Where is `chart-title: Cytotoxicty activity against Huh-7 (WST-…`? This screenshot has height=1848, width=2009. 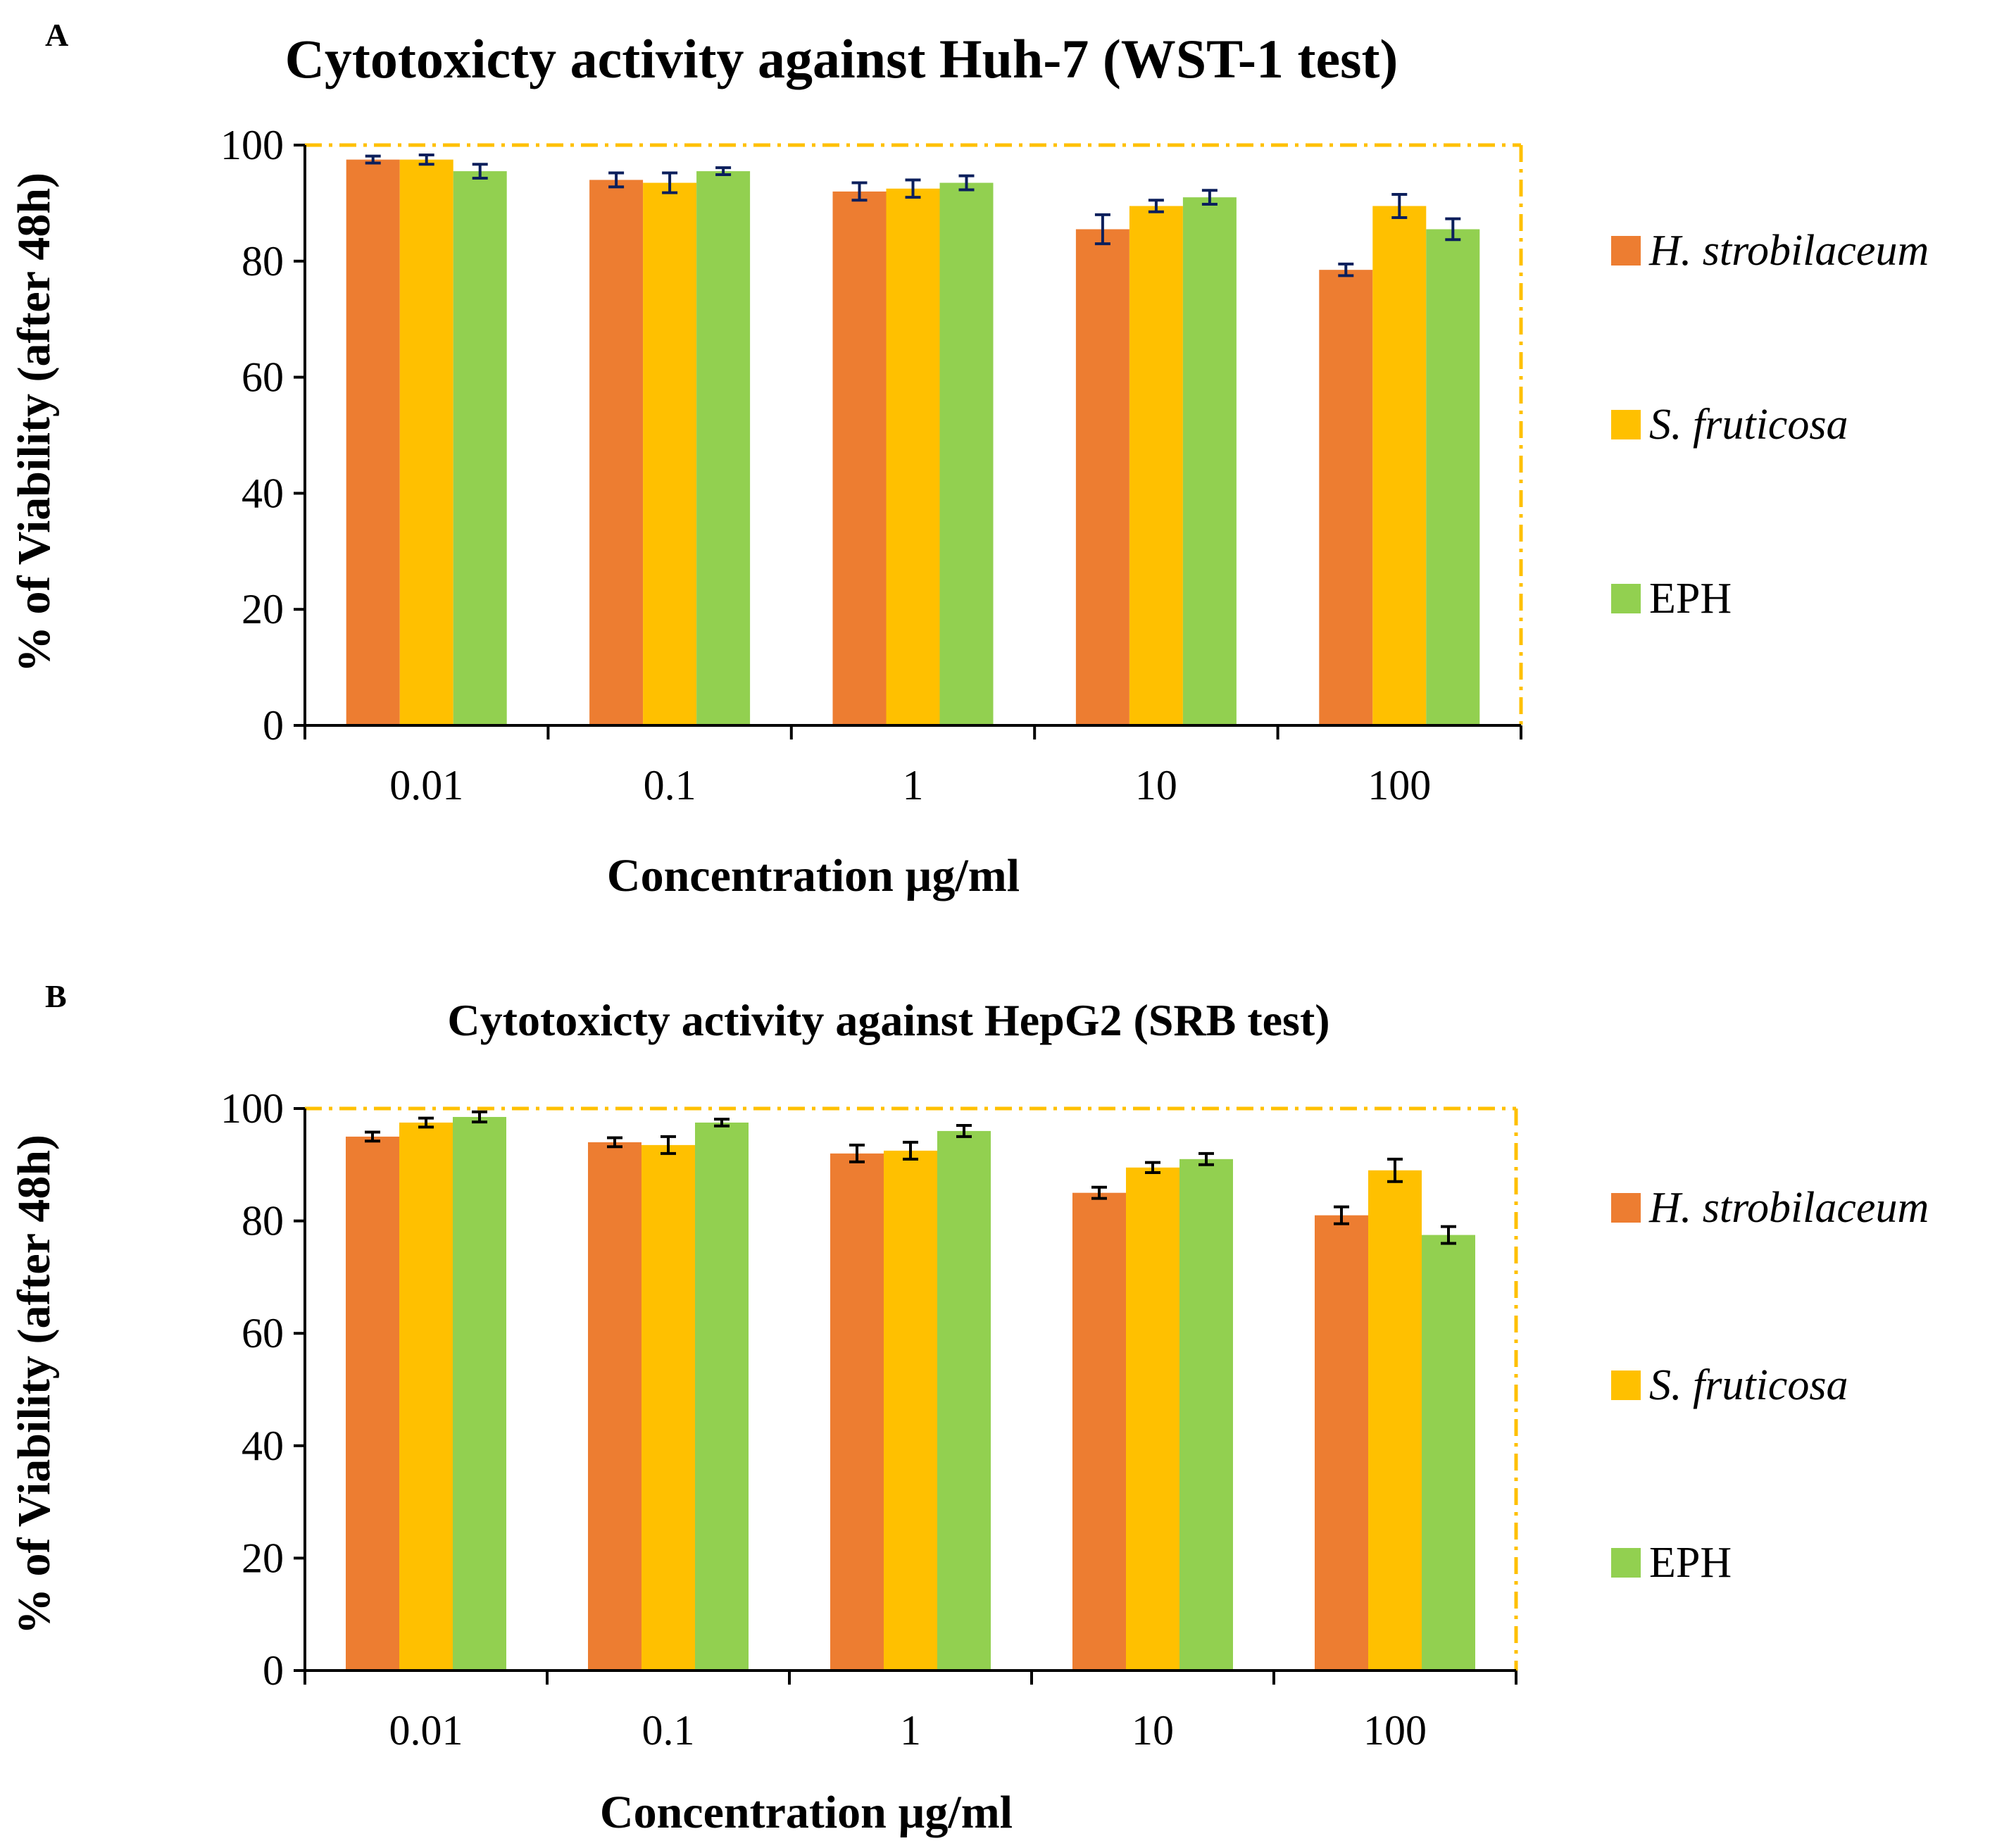
chart-title: Cytotoxicty activity against Huh-7 (WST-… is located at coordinates (842, 58).